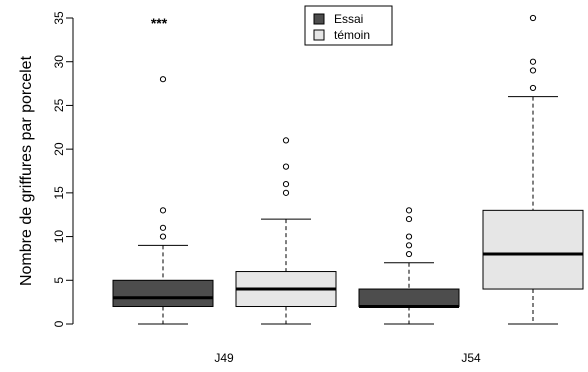 Image resolution: width=588 pixels, height=372 pixels. I want to click on annotations-layer: ***, so click(159, 23).